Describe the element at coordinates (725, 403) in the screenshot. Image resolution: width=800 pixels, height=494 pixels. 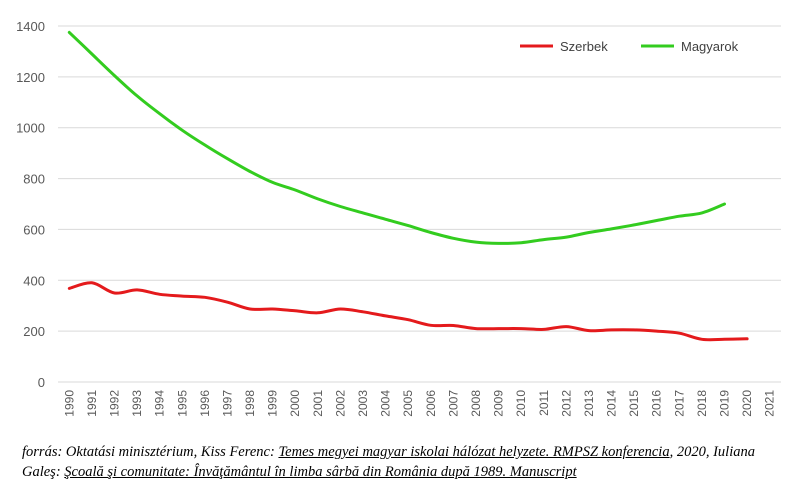
I see `x-tick-label: 2019` at that location.